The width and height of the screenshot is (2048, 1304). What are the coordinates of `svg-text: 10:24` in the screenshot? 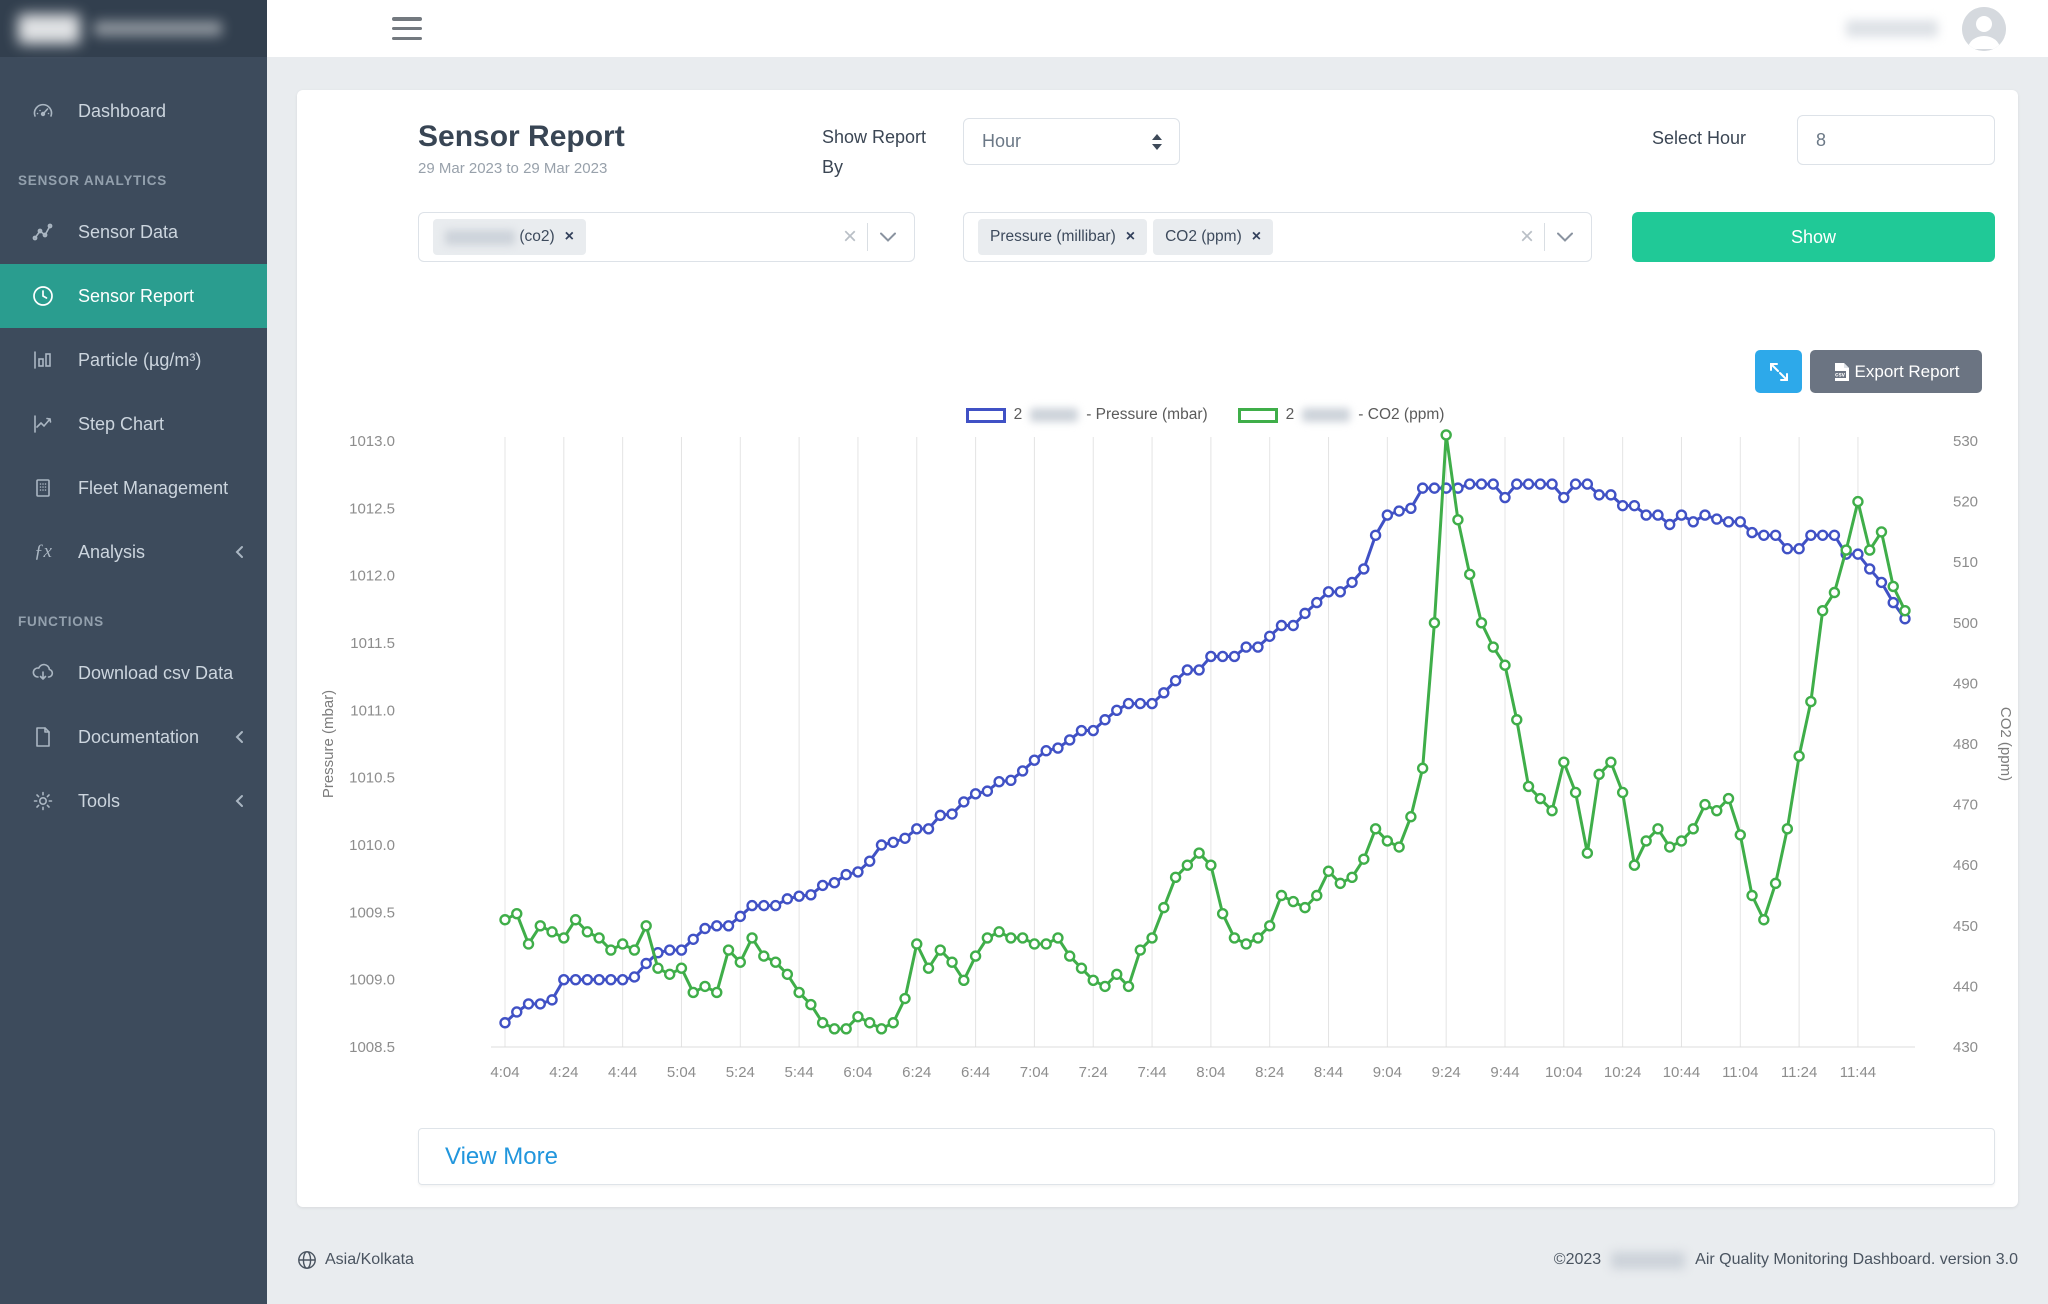 It's located at (1623, 1072).